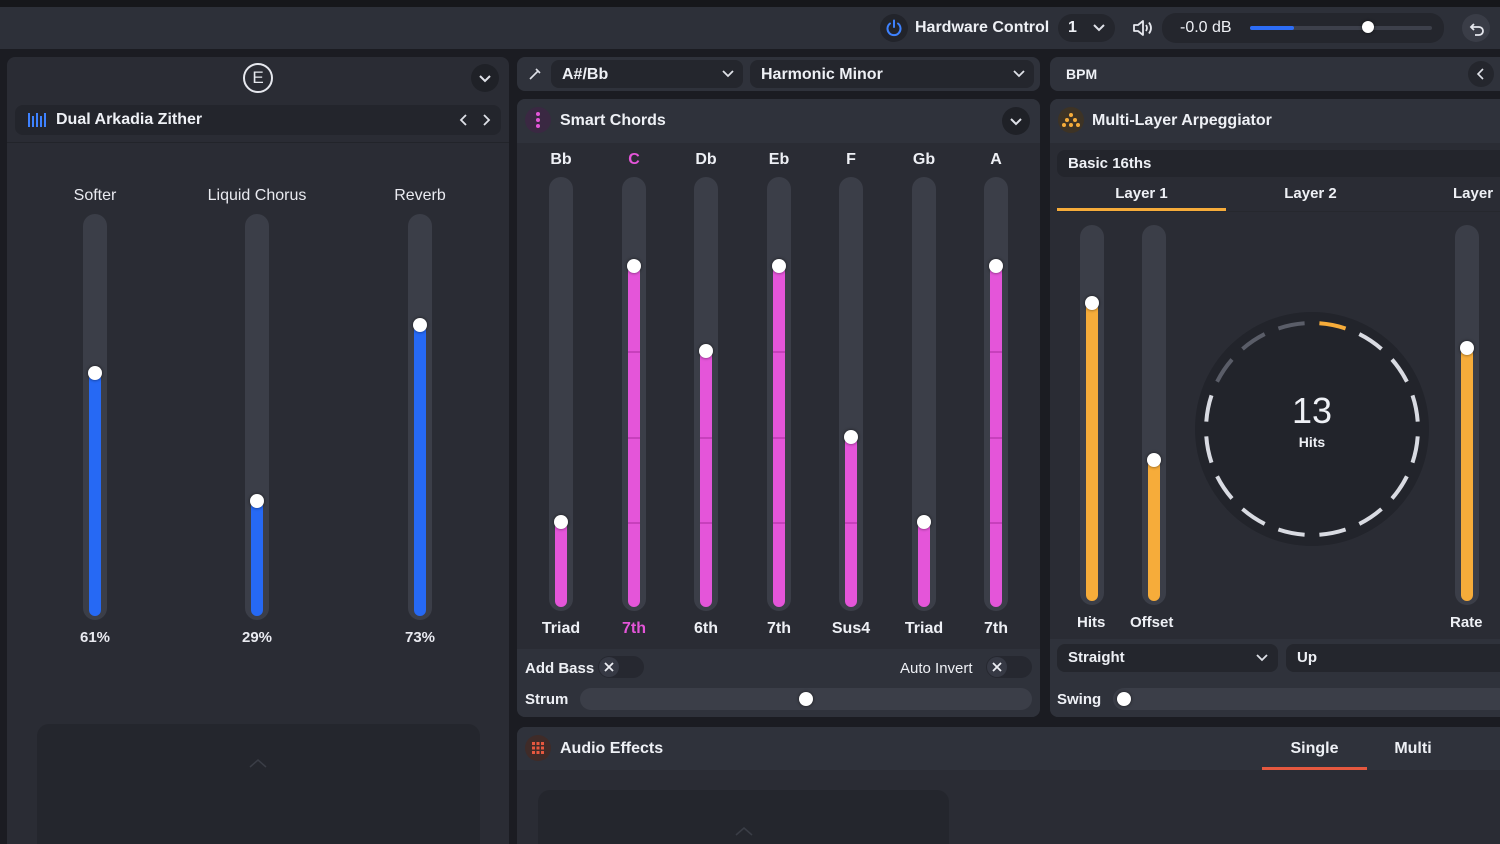 This screenshot has width=1500, height=844. What do you see at coordinates (258, 784) in the screenshot?
I see `instrument-bottom-area` at bounding box center [258, 784].